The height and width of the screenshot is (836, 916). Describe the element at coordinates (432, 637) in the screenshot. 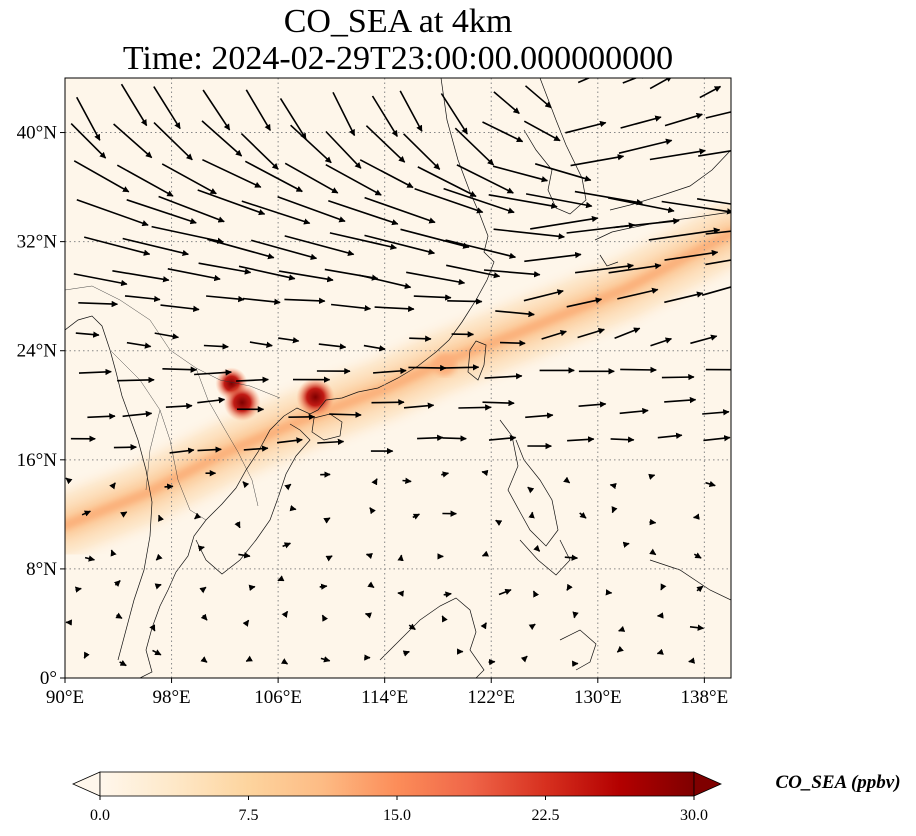

I see `coastline-borneo` at that location.